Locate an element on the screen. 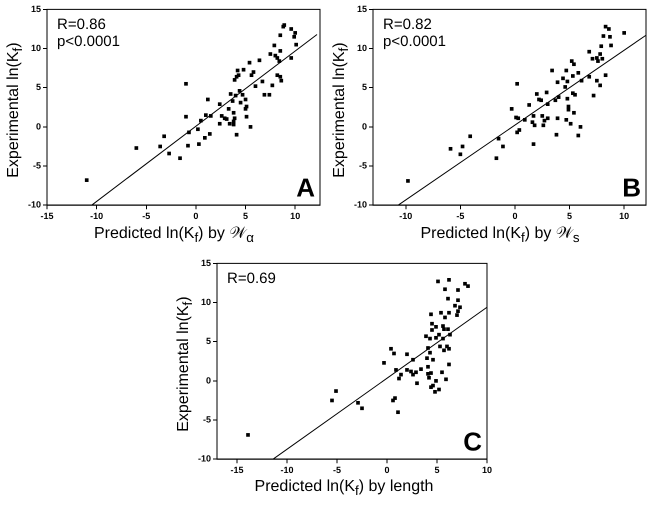 Image resolution: width=647 pixels, height=510 pixels. annotation: R=0.69 is located at coordinates (251, 279).